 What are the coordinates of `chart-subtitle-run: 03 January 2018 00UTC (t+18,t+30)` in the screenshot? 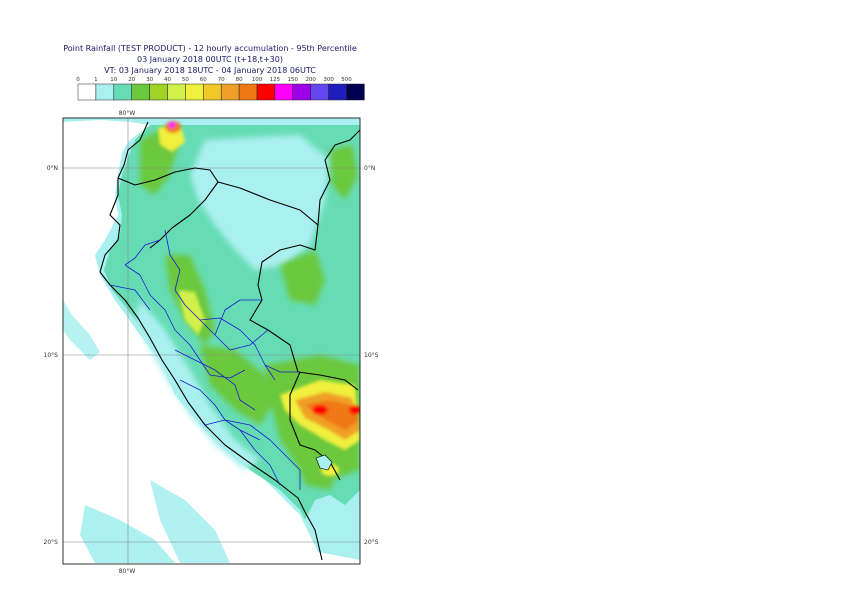 It's located at (210, 59).